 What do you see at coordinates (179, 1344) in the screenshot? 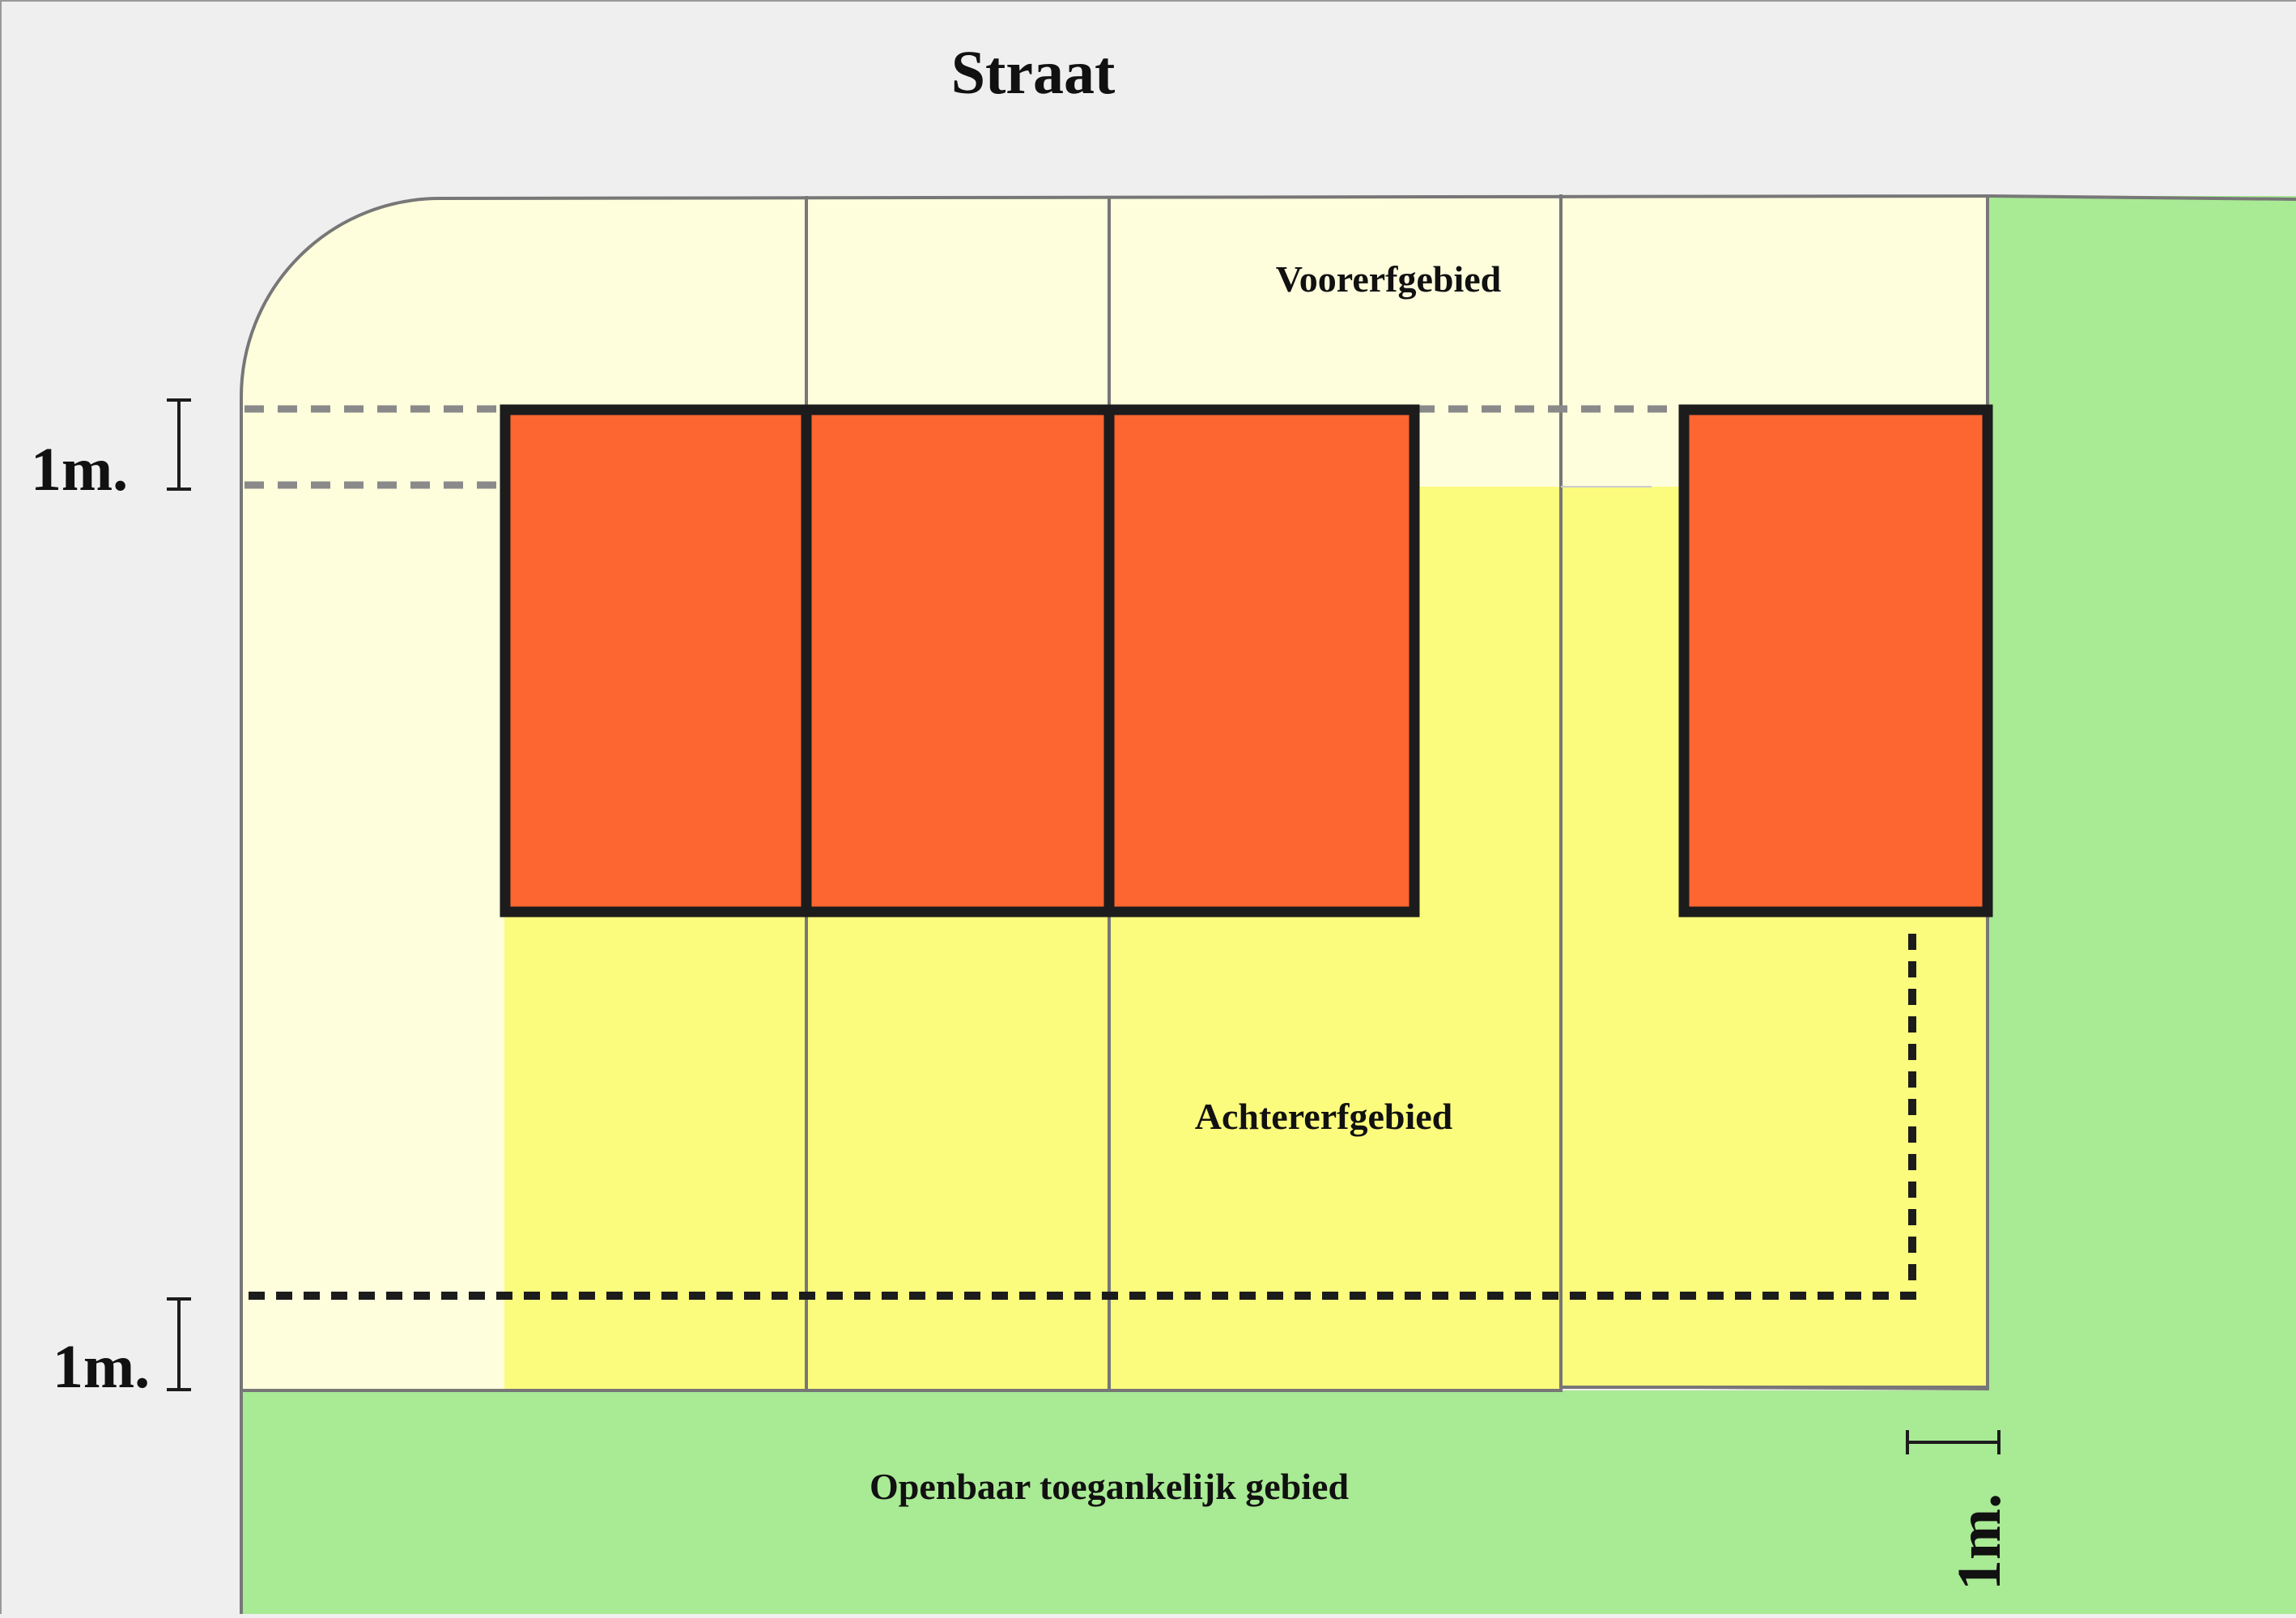
I see `dimension-marker-bottom-left` at bounding box center [179, 1344].